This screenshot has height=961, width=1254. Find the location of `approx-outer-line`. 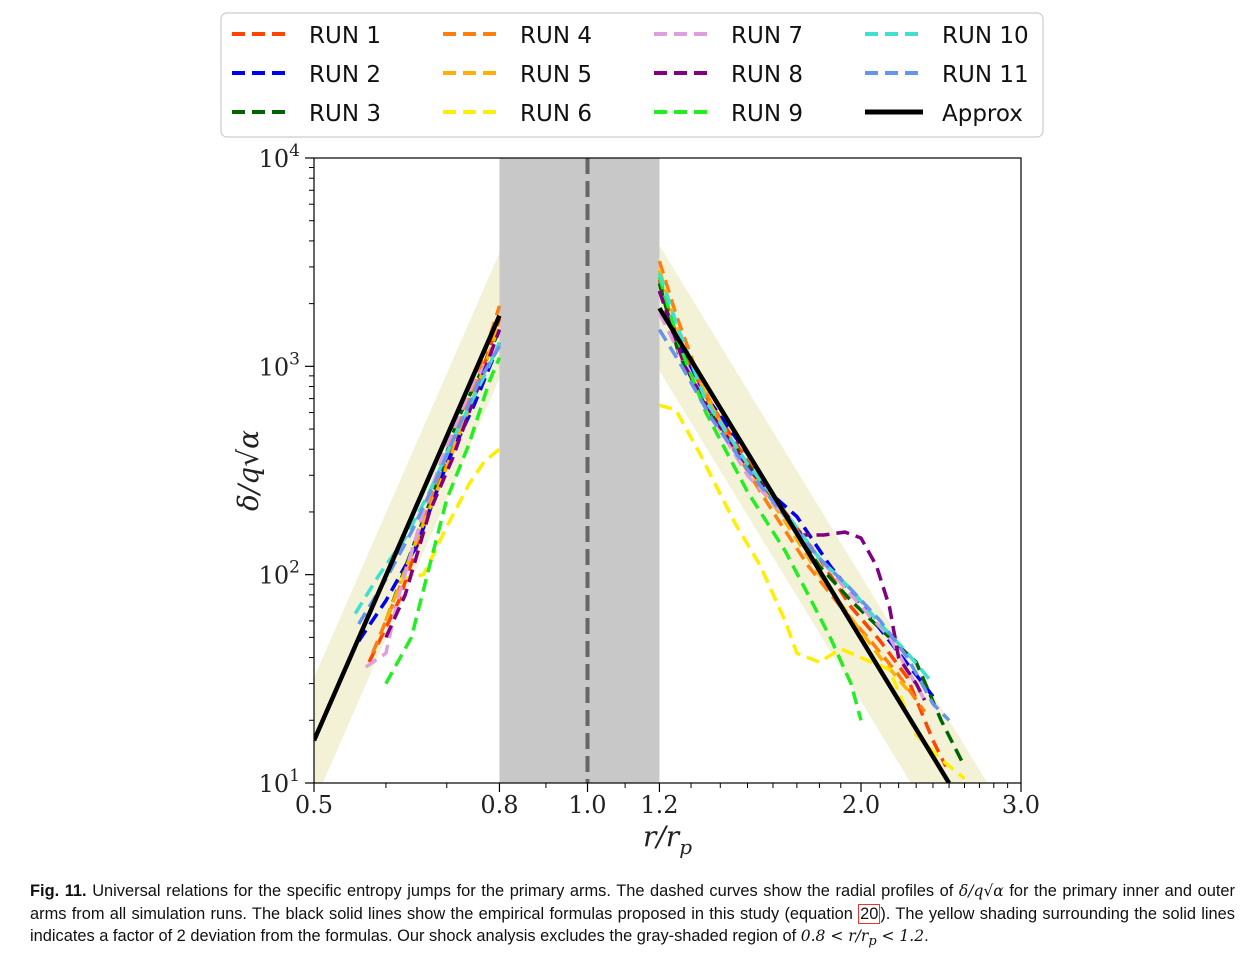

approx-outer-line is located at coordinates (804, 545).